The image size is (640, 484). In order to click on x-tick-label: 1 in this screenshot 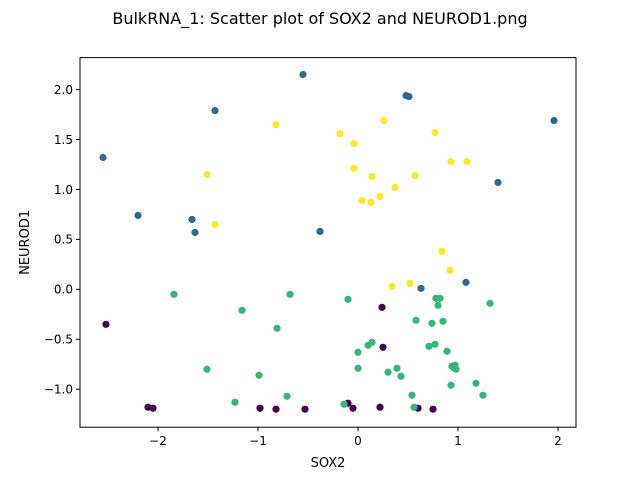, I will do `click(458, 441)`.